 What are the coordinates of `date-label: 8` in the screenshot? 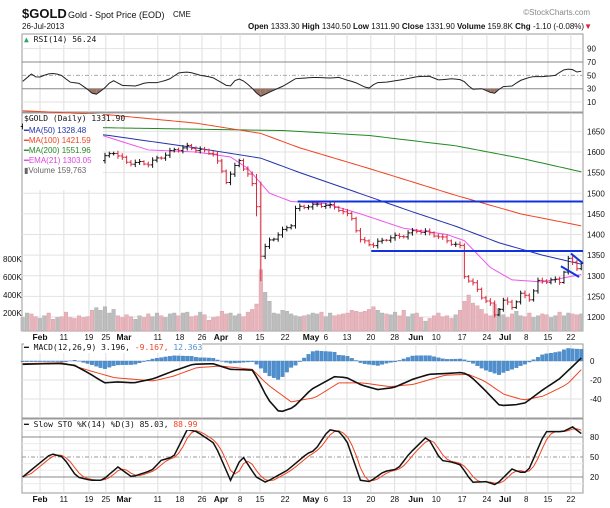 It's located at (240, 499).